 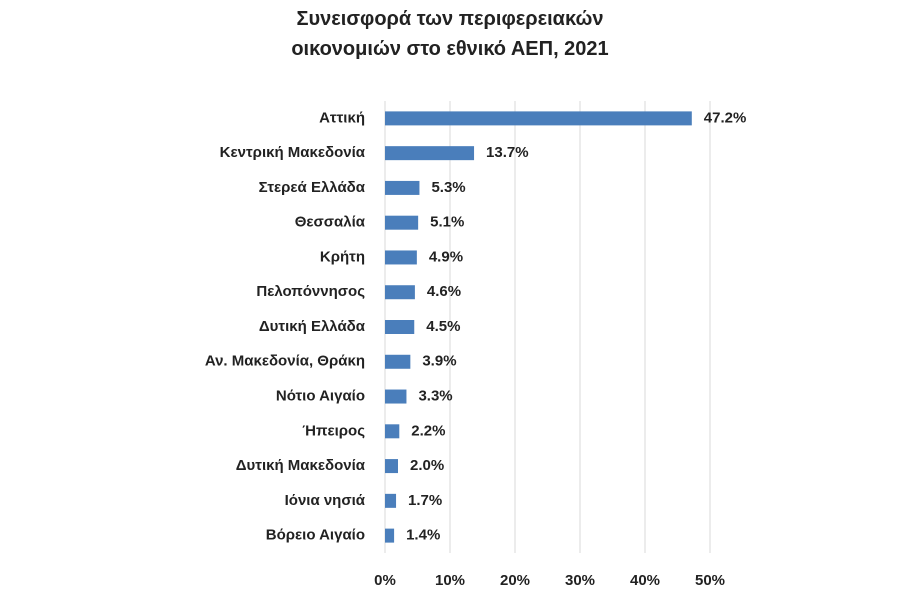 What do you see at coordinates (312, 326) in the screenshot?
I see `y-tick-label: Δυτική Ελλάδα` at bounding box center [312, 326].